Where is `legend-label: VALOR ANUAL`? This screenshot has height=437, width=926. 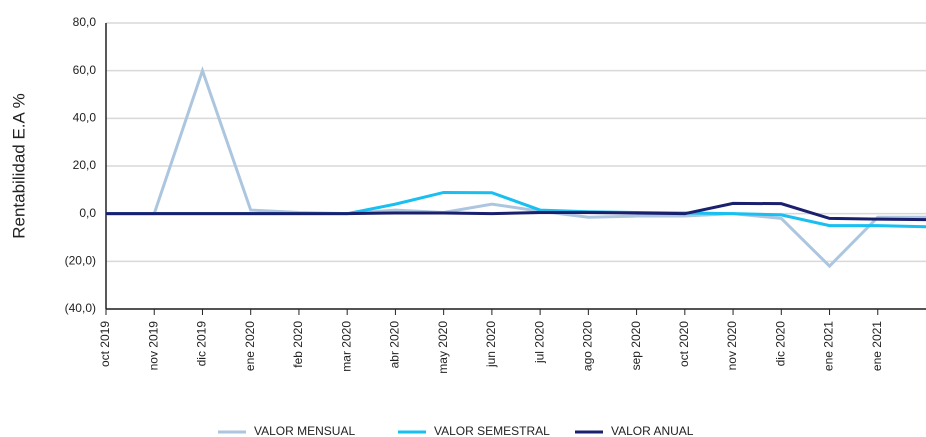 legend-label: VALOR ANUAL is located at coordinates (652, 430).